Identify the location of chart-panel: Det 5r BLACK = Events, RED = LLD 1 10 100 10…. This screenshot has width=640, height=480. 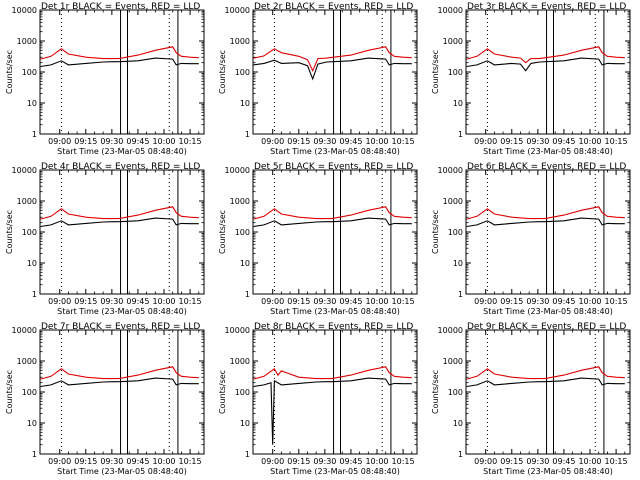
(318, 239).